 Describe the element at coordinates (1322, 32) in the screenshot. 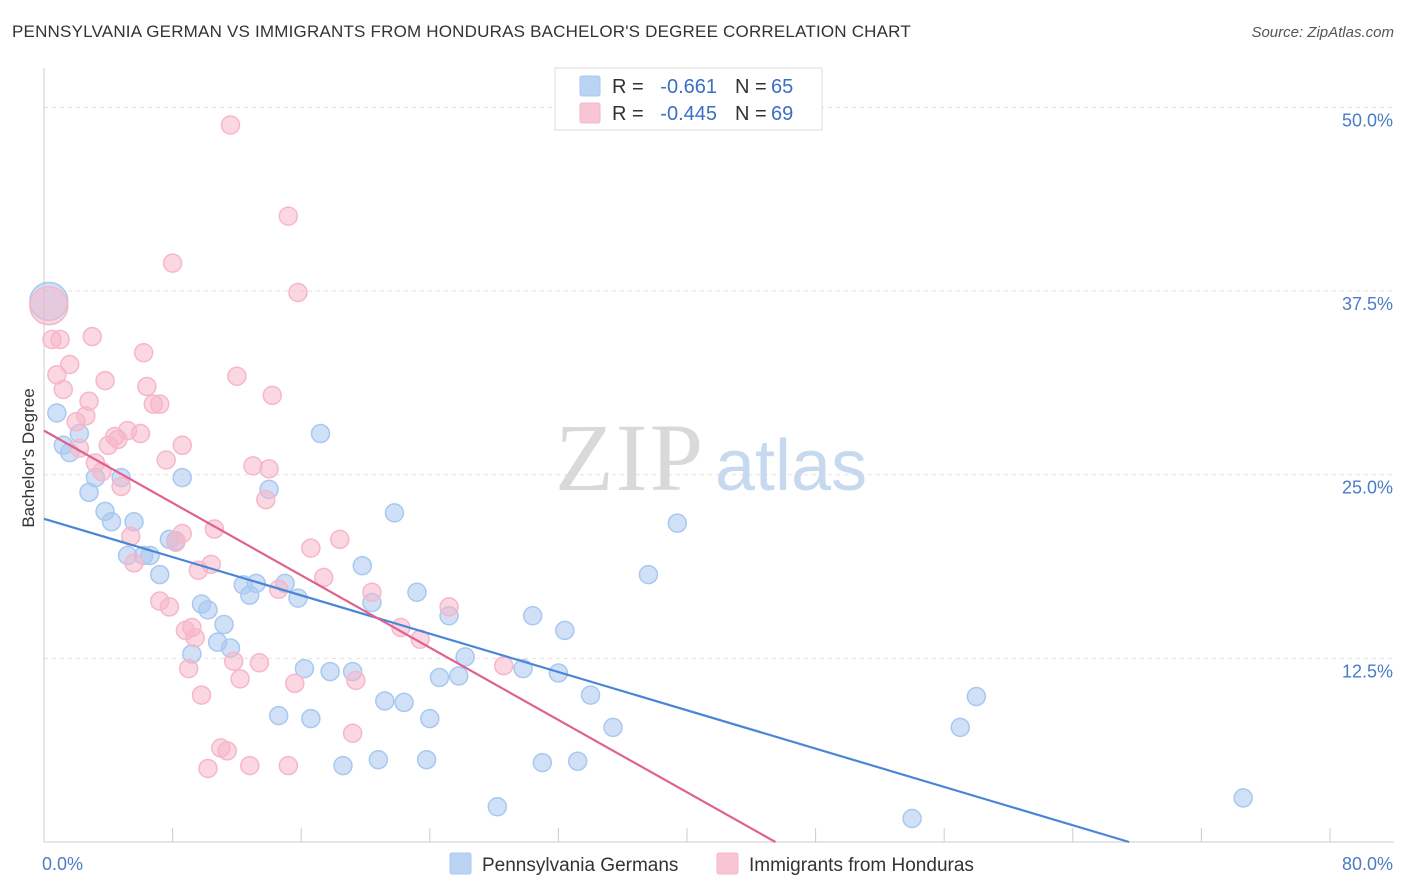

I see `chart-source: Source: ZipAtlas.com` at that location.